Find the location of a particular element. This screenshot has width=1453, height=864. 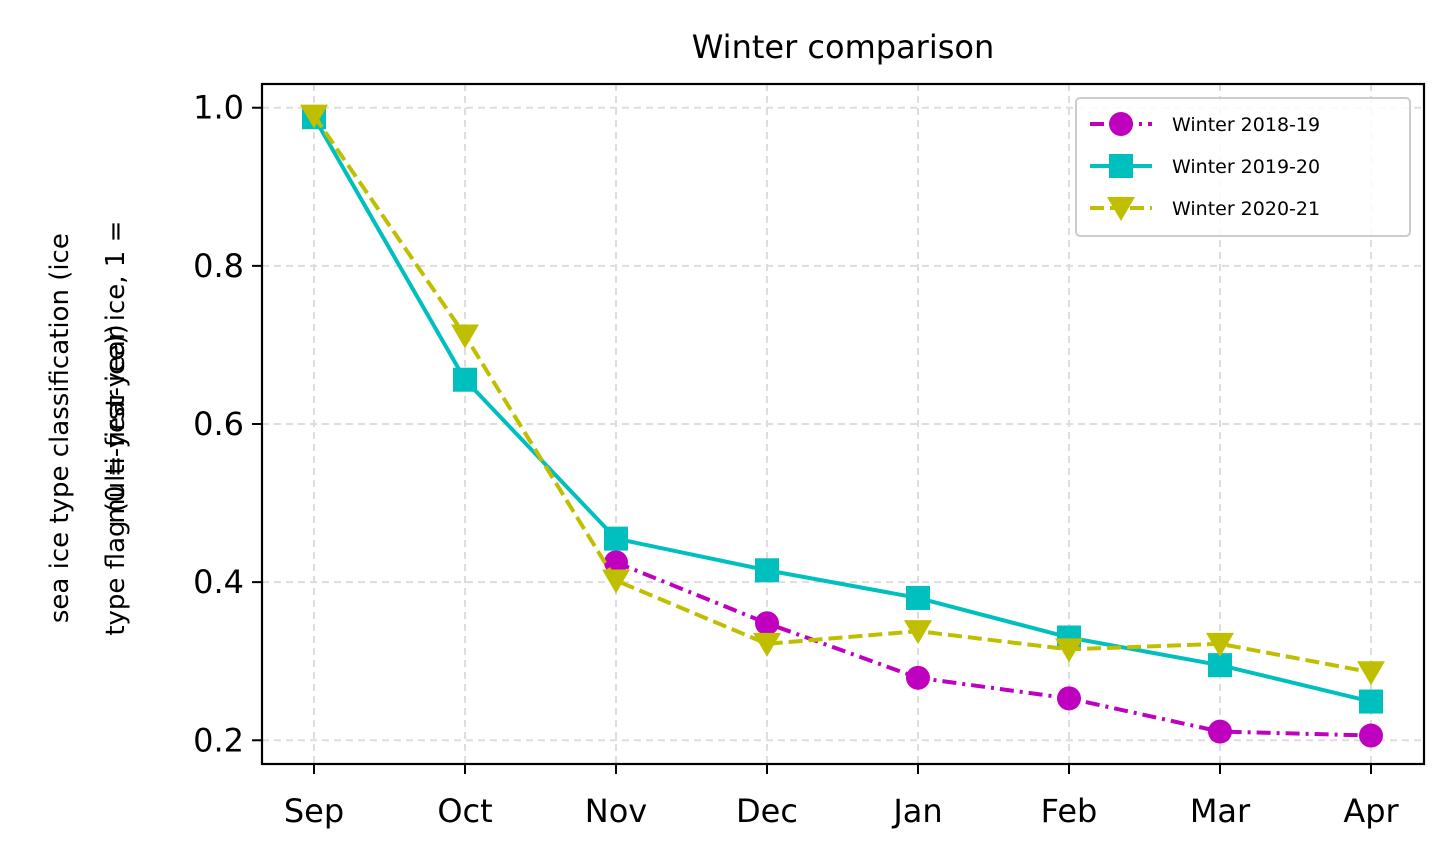

y-tick-label: 0.2 is located at coordinates (218, 740).